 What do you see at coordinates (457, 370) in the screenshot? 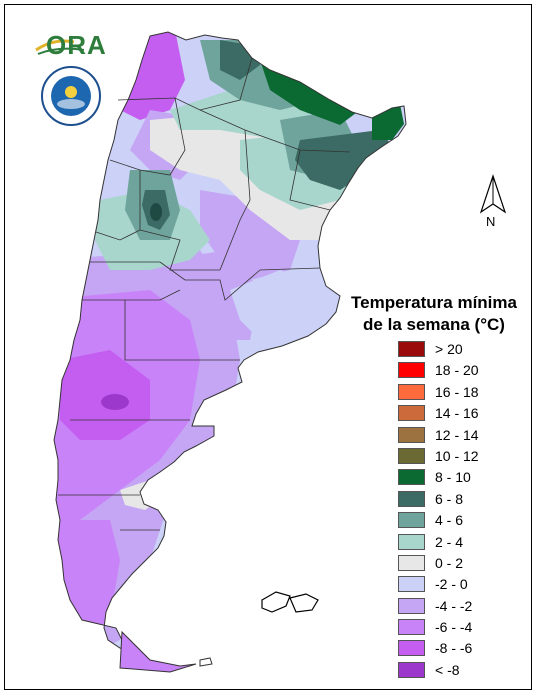
I see `legend-label: 18 - 20` at bounding box center [457, 370].